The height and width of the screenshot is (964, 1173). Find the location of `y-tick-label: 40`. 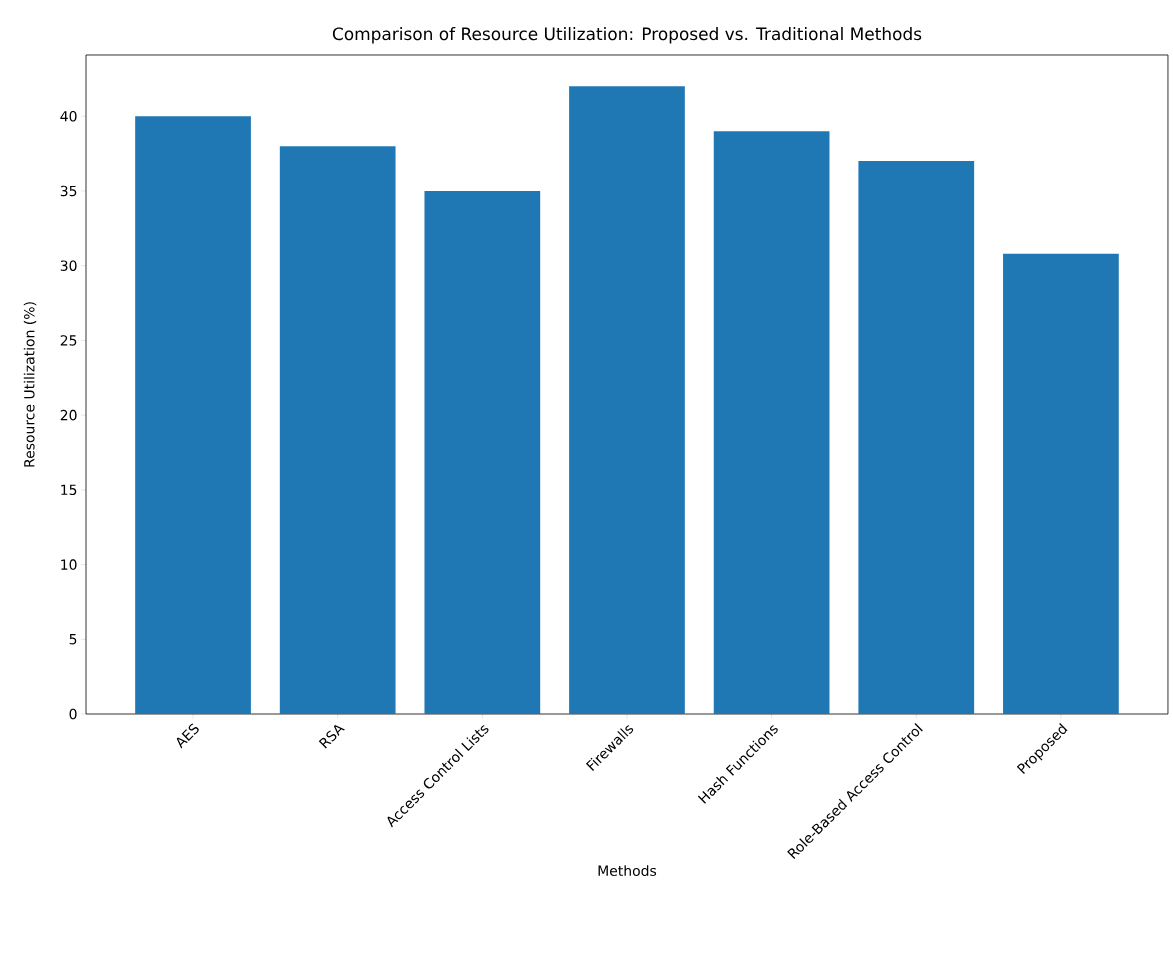

y-tick-label: 40 is located at coordinates (68, 116).